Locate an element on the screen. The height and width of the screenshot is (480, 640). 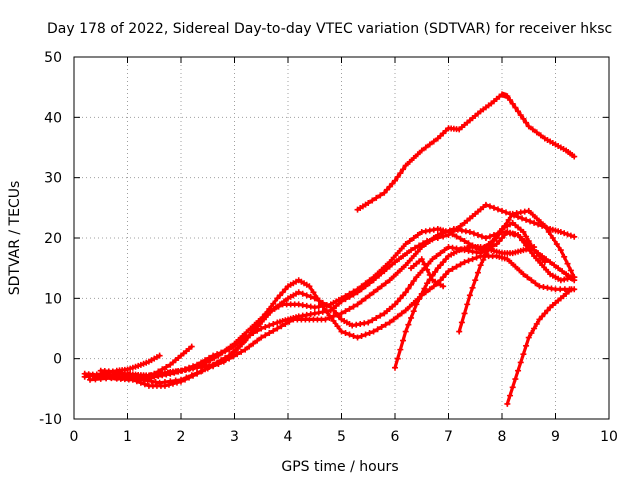
y-tick-label: 40 is located at coordinates (53, 118).